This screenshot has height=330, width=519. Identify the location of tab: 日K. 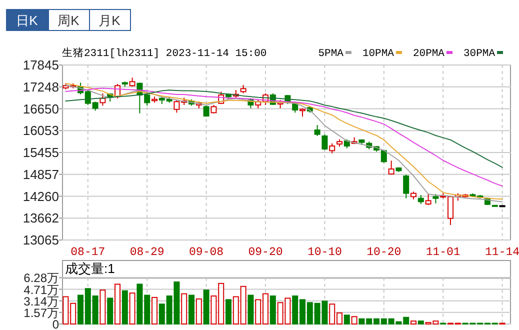
(27, 20).